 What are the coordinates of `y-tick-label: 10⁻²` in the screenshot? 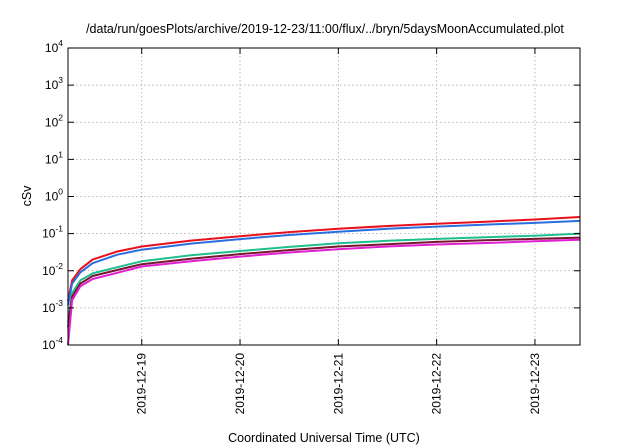 It's located at (52, 269).